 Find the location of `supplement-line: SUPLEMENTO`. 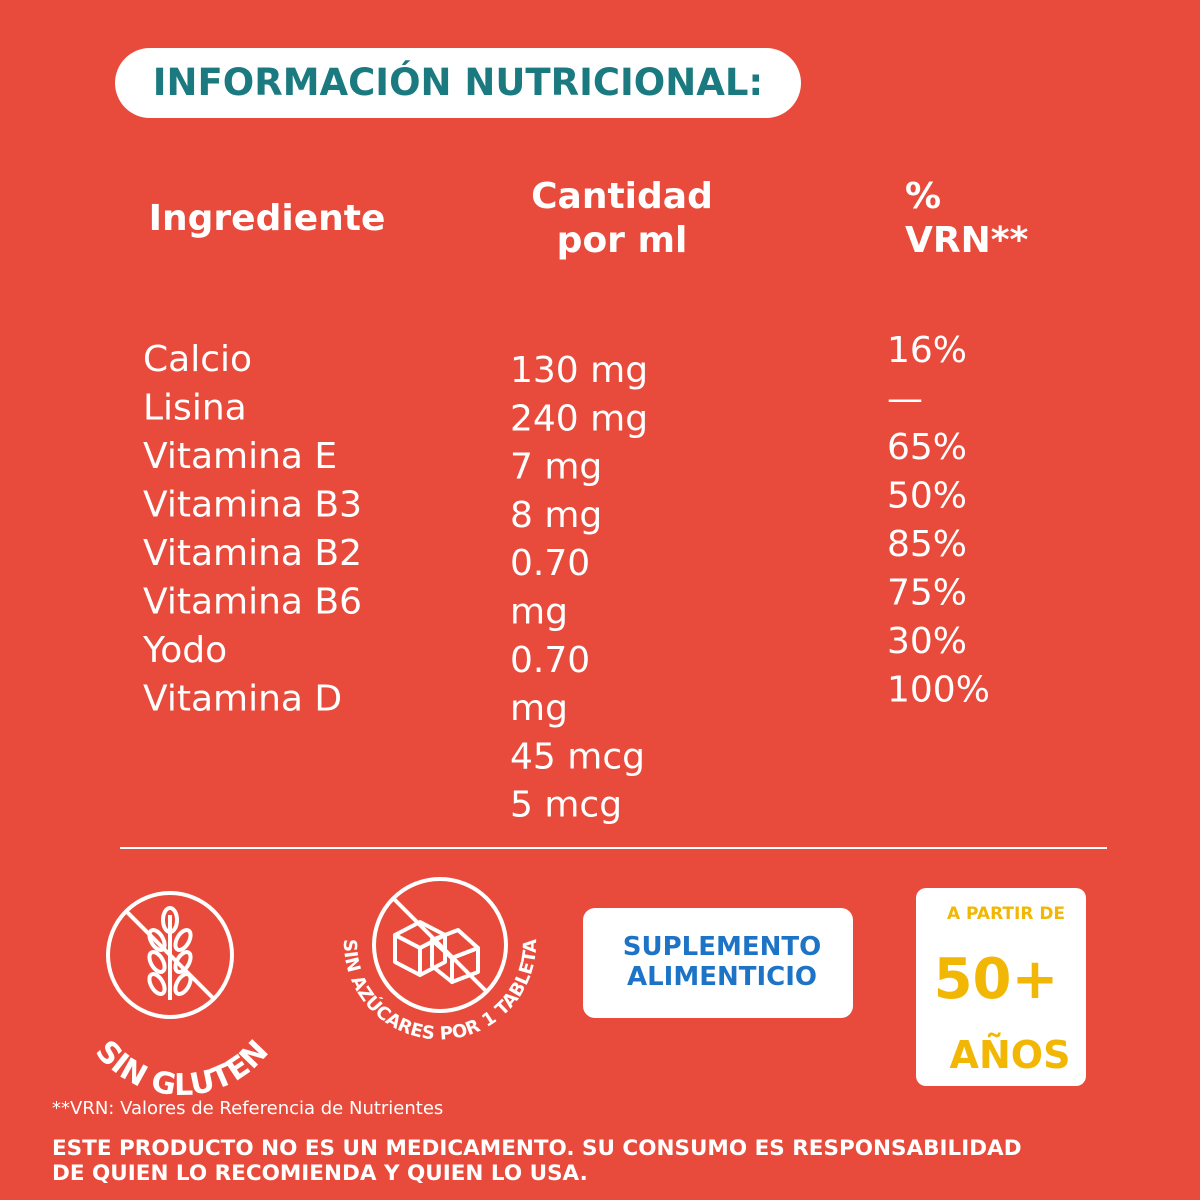

supplement-line: SUPLEMENTO is located at coordinates (722, 947).